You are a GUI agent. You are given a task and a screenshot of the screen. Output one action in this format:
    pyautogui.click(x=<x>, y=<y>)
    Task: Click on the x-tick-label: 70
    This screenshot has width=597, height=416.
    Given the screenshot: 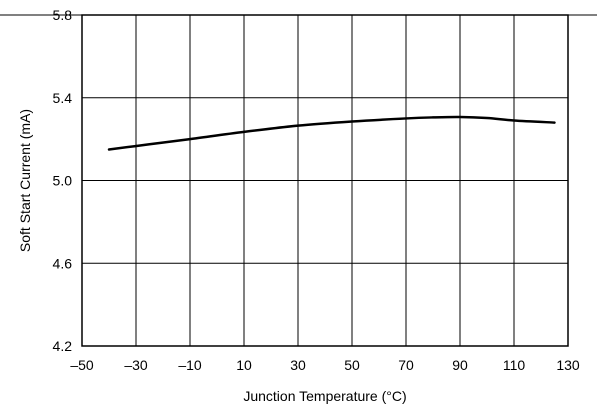 What is the action you would take?
    pyautogui.click(x=406, y=365)
    